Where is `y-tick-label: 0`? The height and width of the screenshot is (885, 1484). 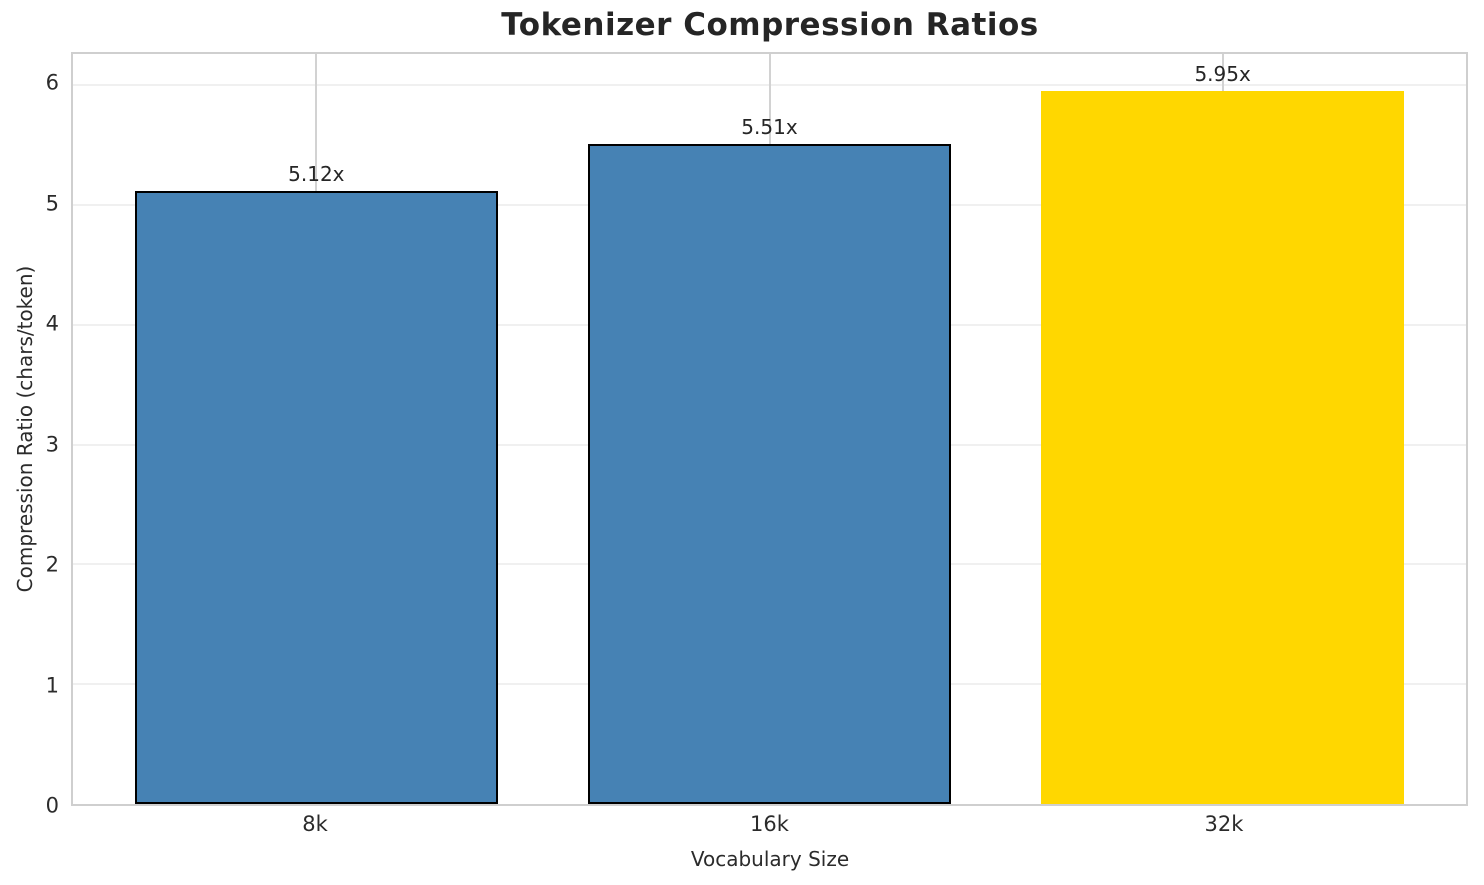 y-tick-label: 0 is located at coordinates (52, 805).